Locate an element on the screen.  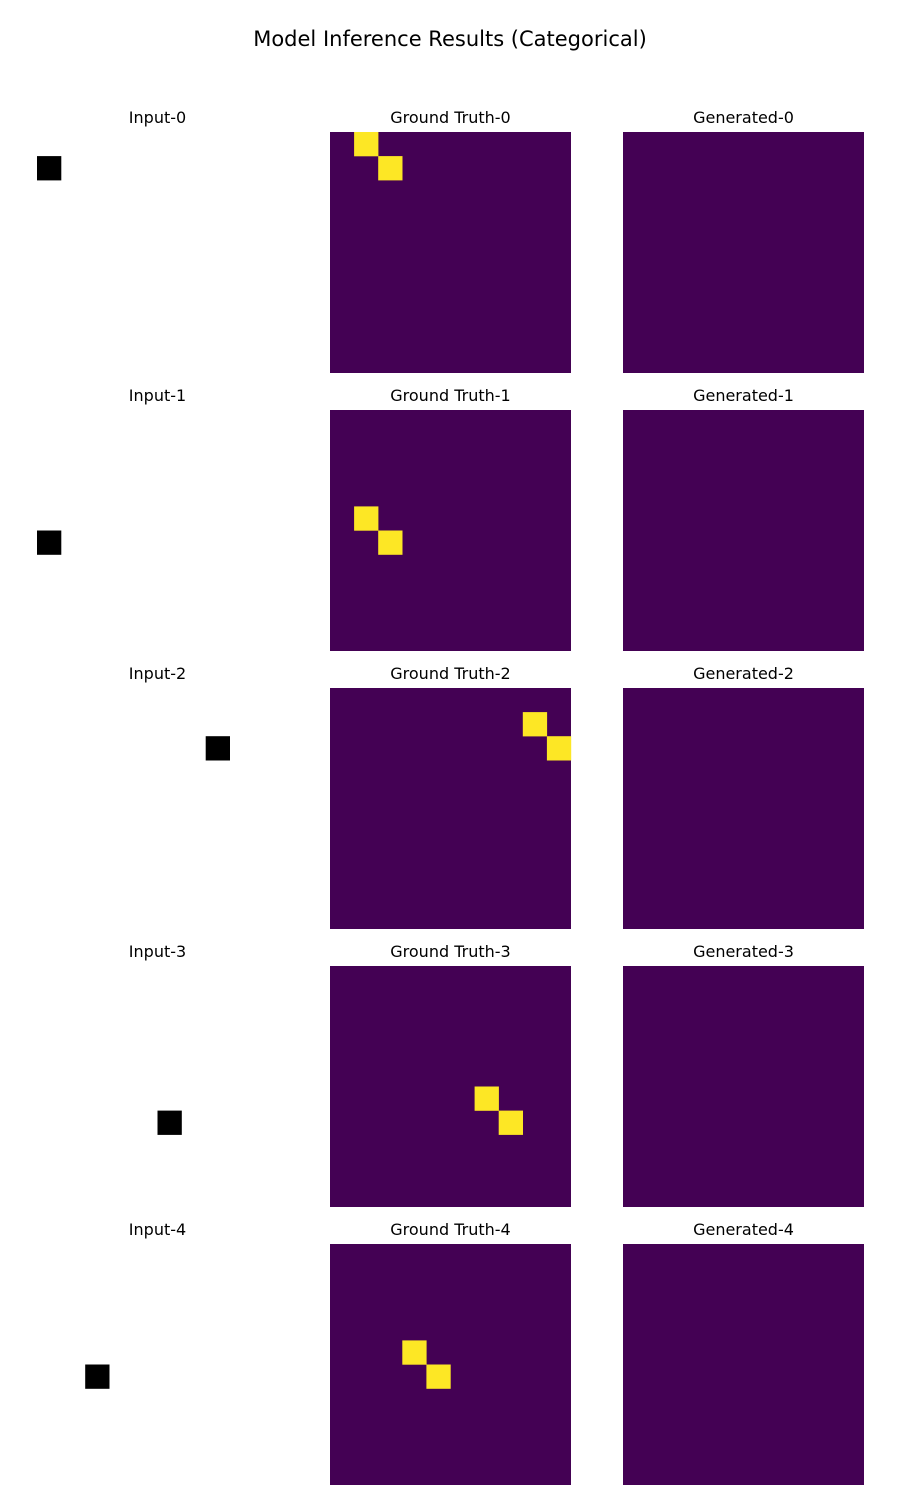
generated-panel-title: Generated-3 is located at coordinates (743, 951).